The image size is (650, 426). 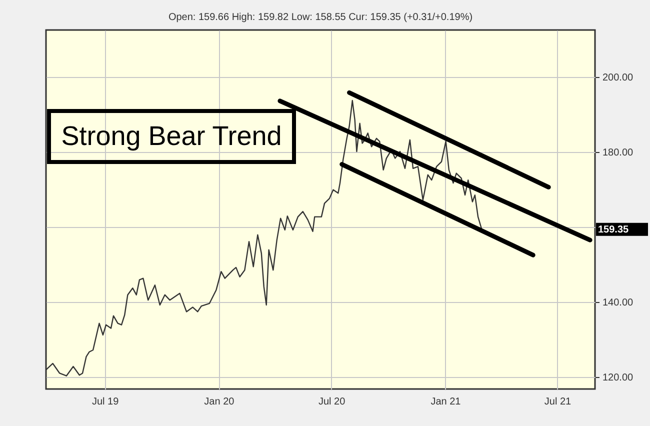 What do you see at coordinates (171, 136) in the screenshot?
I see `annotation: Strong Bear Trend` at bounding box center [171, 136].